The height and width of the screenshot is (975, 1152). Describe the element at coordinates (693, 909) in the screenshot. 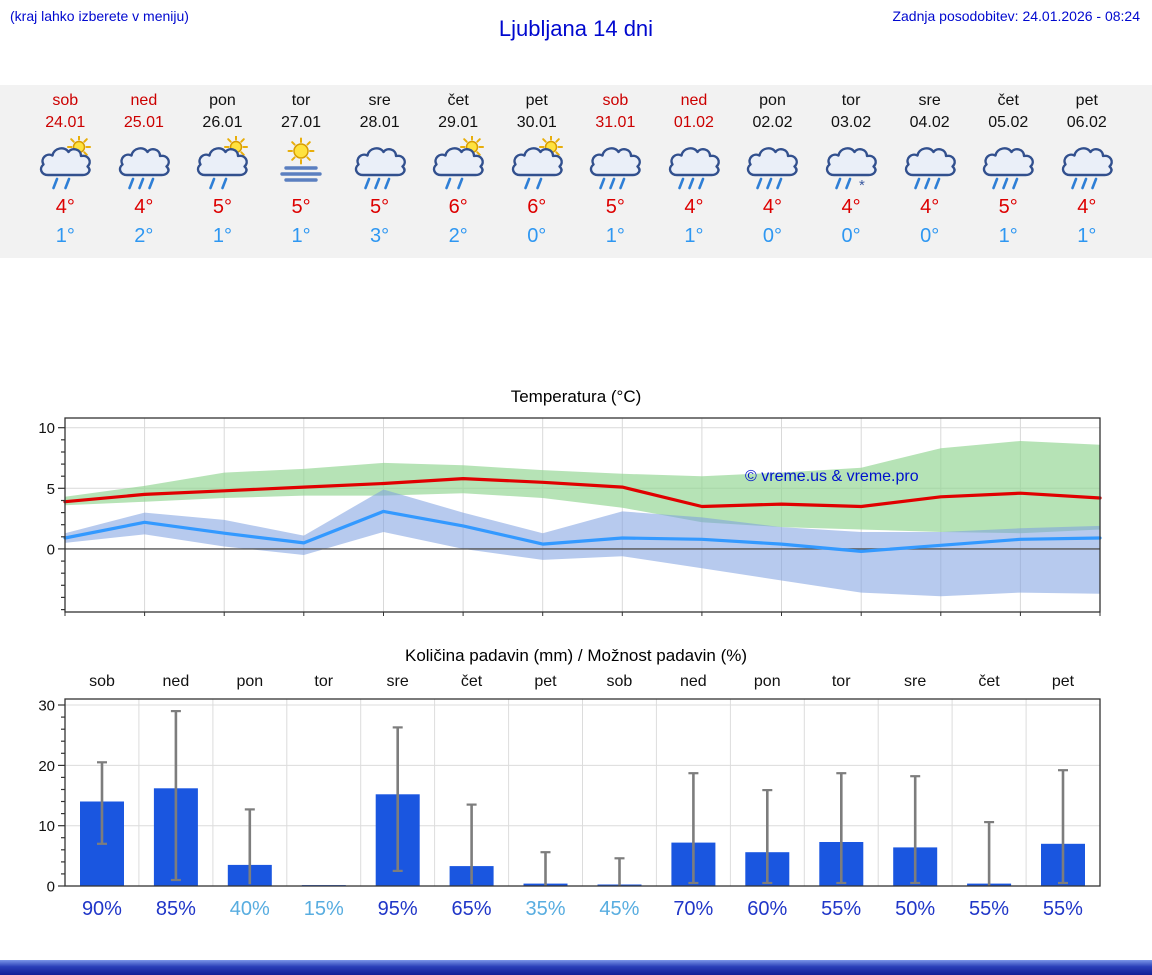

I see `precip-probability: 70%` at that location.